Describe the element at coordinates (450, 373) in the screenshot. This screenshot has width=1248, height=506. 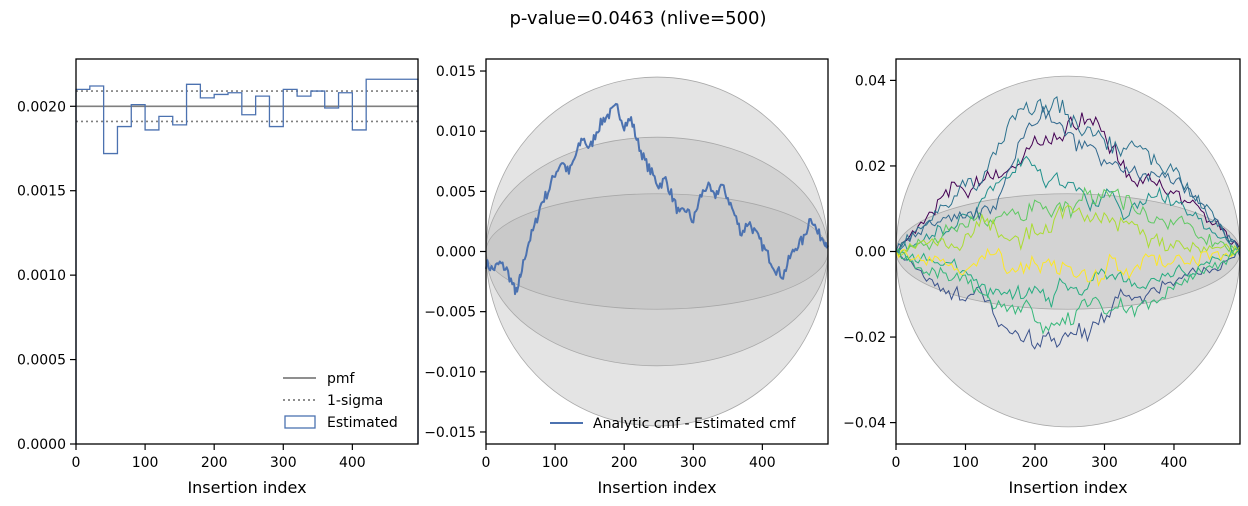
I see `y-tick-label: −0.010` at that location.